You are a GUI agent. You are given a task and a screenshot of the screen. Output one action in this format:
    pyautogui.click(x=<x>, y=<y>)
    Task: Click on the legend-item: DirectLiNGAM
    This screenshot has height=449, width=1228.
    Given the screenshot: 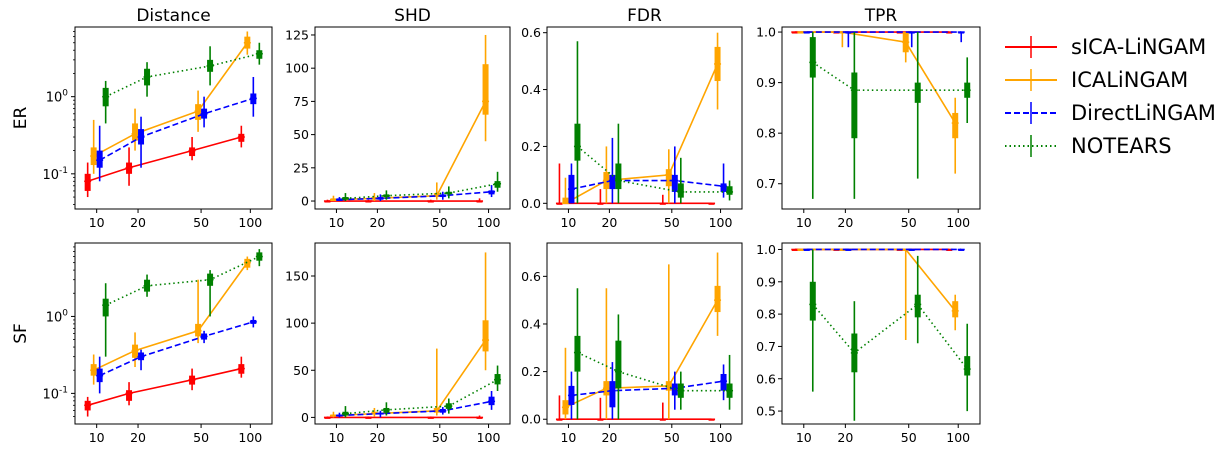 What is the action you would take?
    pyautogui.click(x=1110, y=112)
    